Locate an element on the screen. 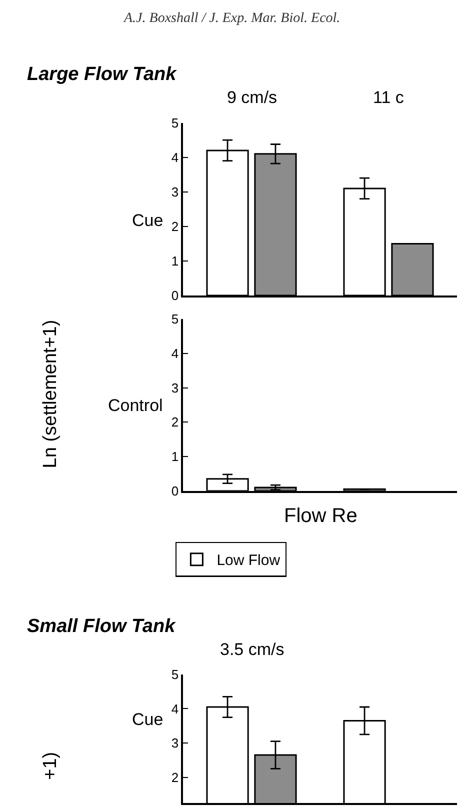 This screenshot has height=811, width=462. text: +1) is located at coordinates (51, 766).